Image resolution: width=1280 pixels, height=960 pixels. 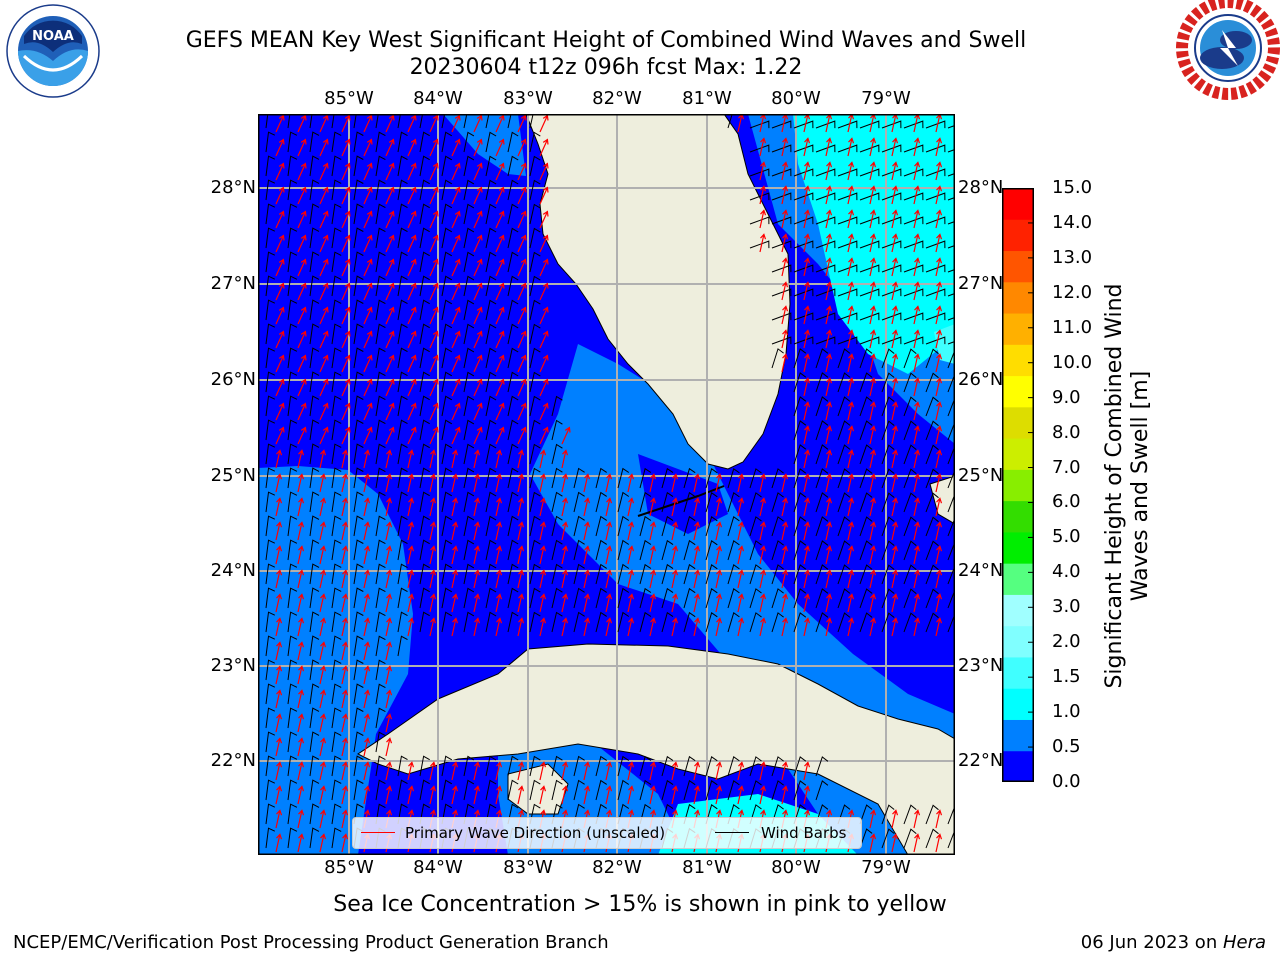 I want to click on lon-label-bottom: 81°W, so click(x=707, y=867).